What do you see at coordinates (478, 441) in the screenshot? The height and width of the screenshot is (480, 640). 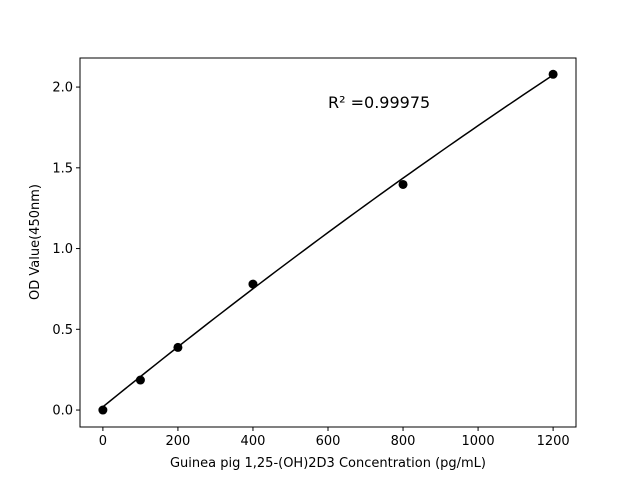 I see `x-tick-label: 1000` at bounding box center [478, 441].